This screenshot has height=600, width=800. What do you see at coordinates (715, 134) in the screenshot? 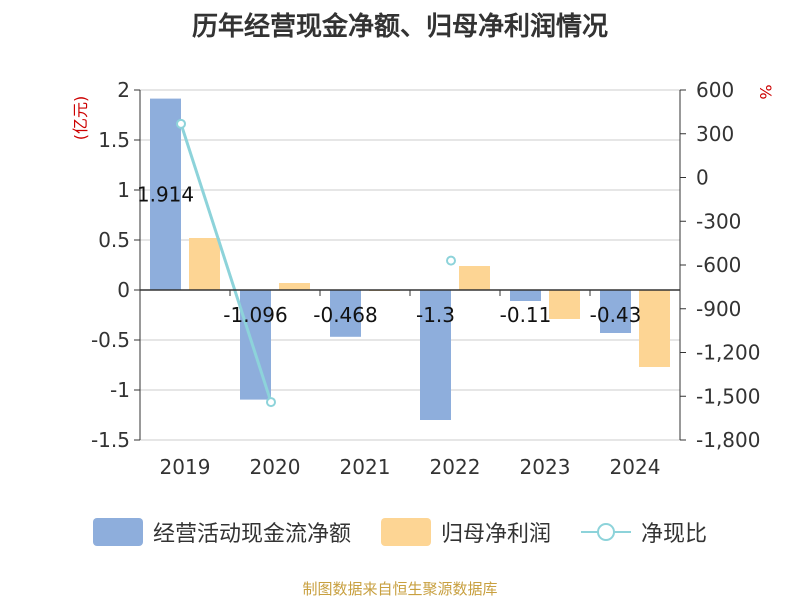
I see `right-tick-label: 300` at bounding box center [715, 134].